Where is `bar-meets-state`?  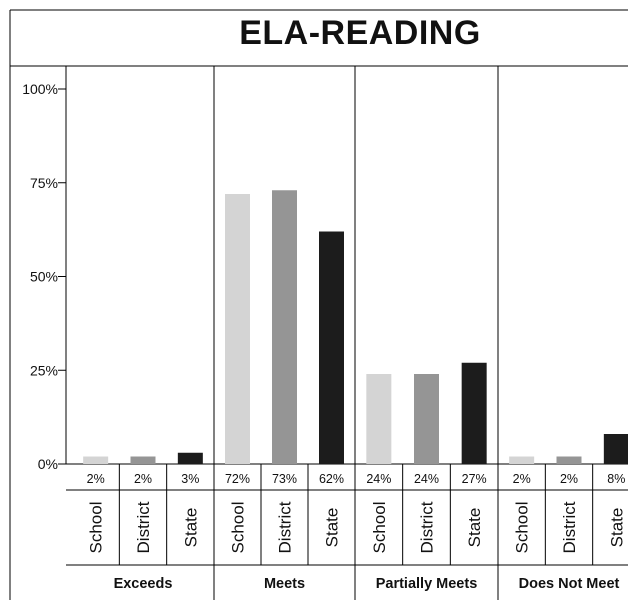
bar-meets-state is located at coordinates (331, 347).